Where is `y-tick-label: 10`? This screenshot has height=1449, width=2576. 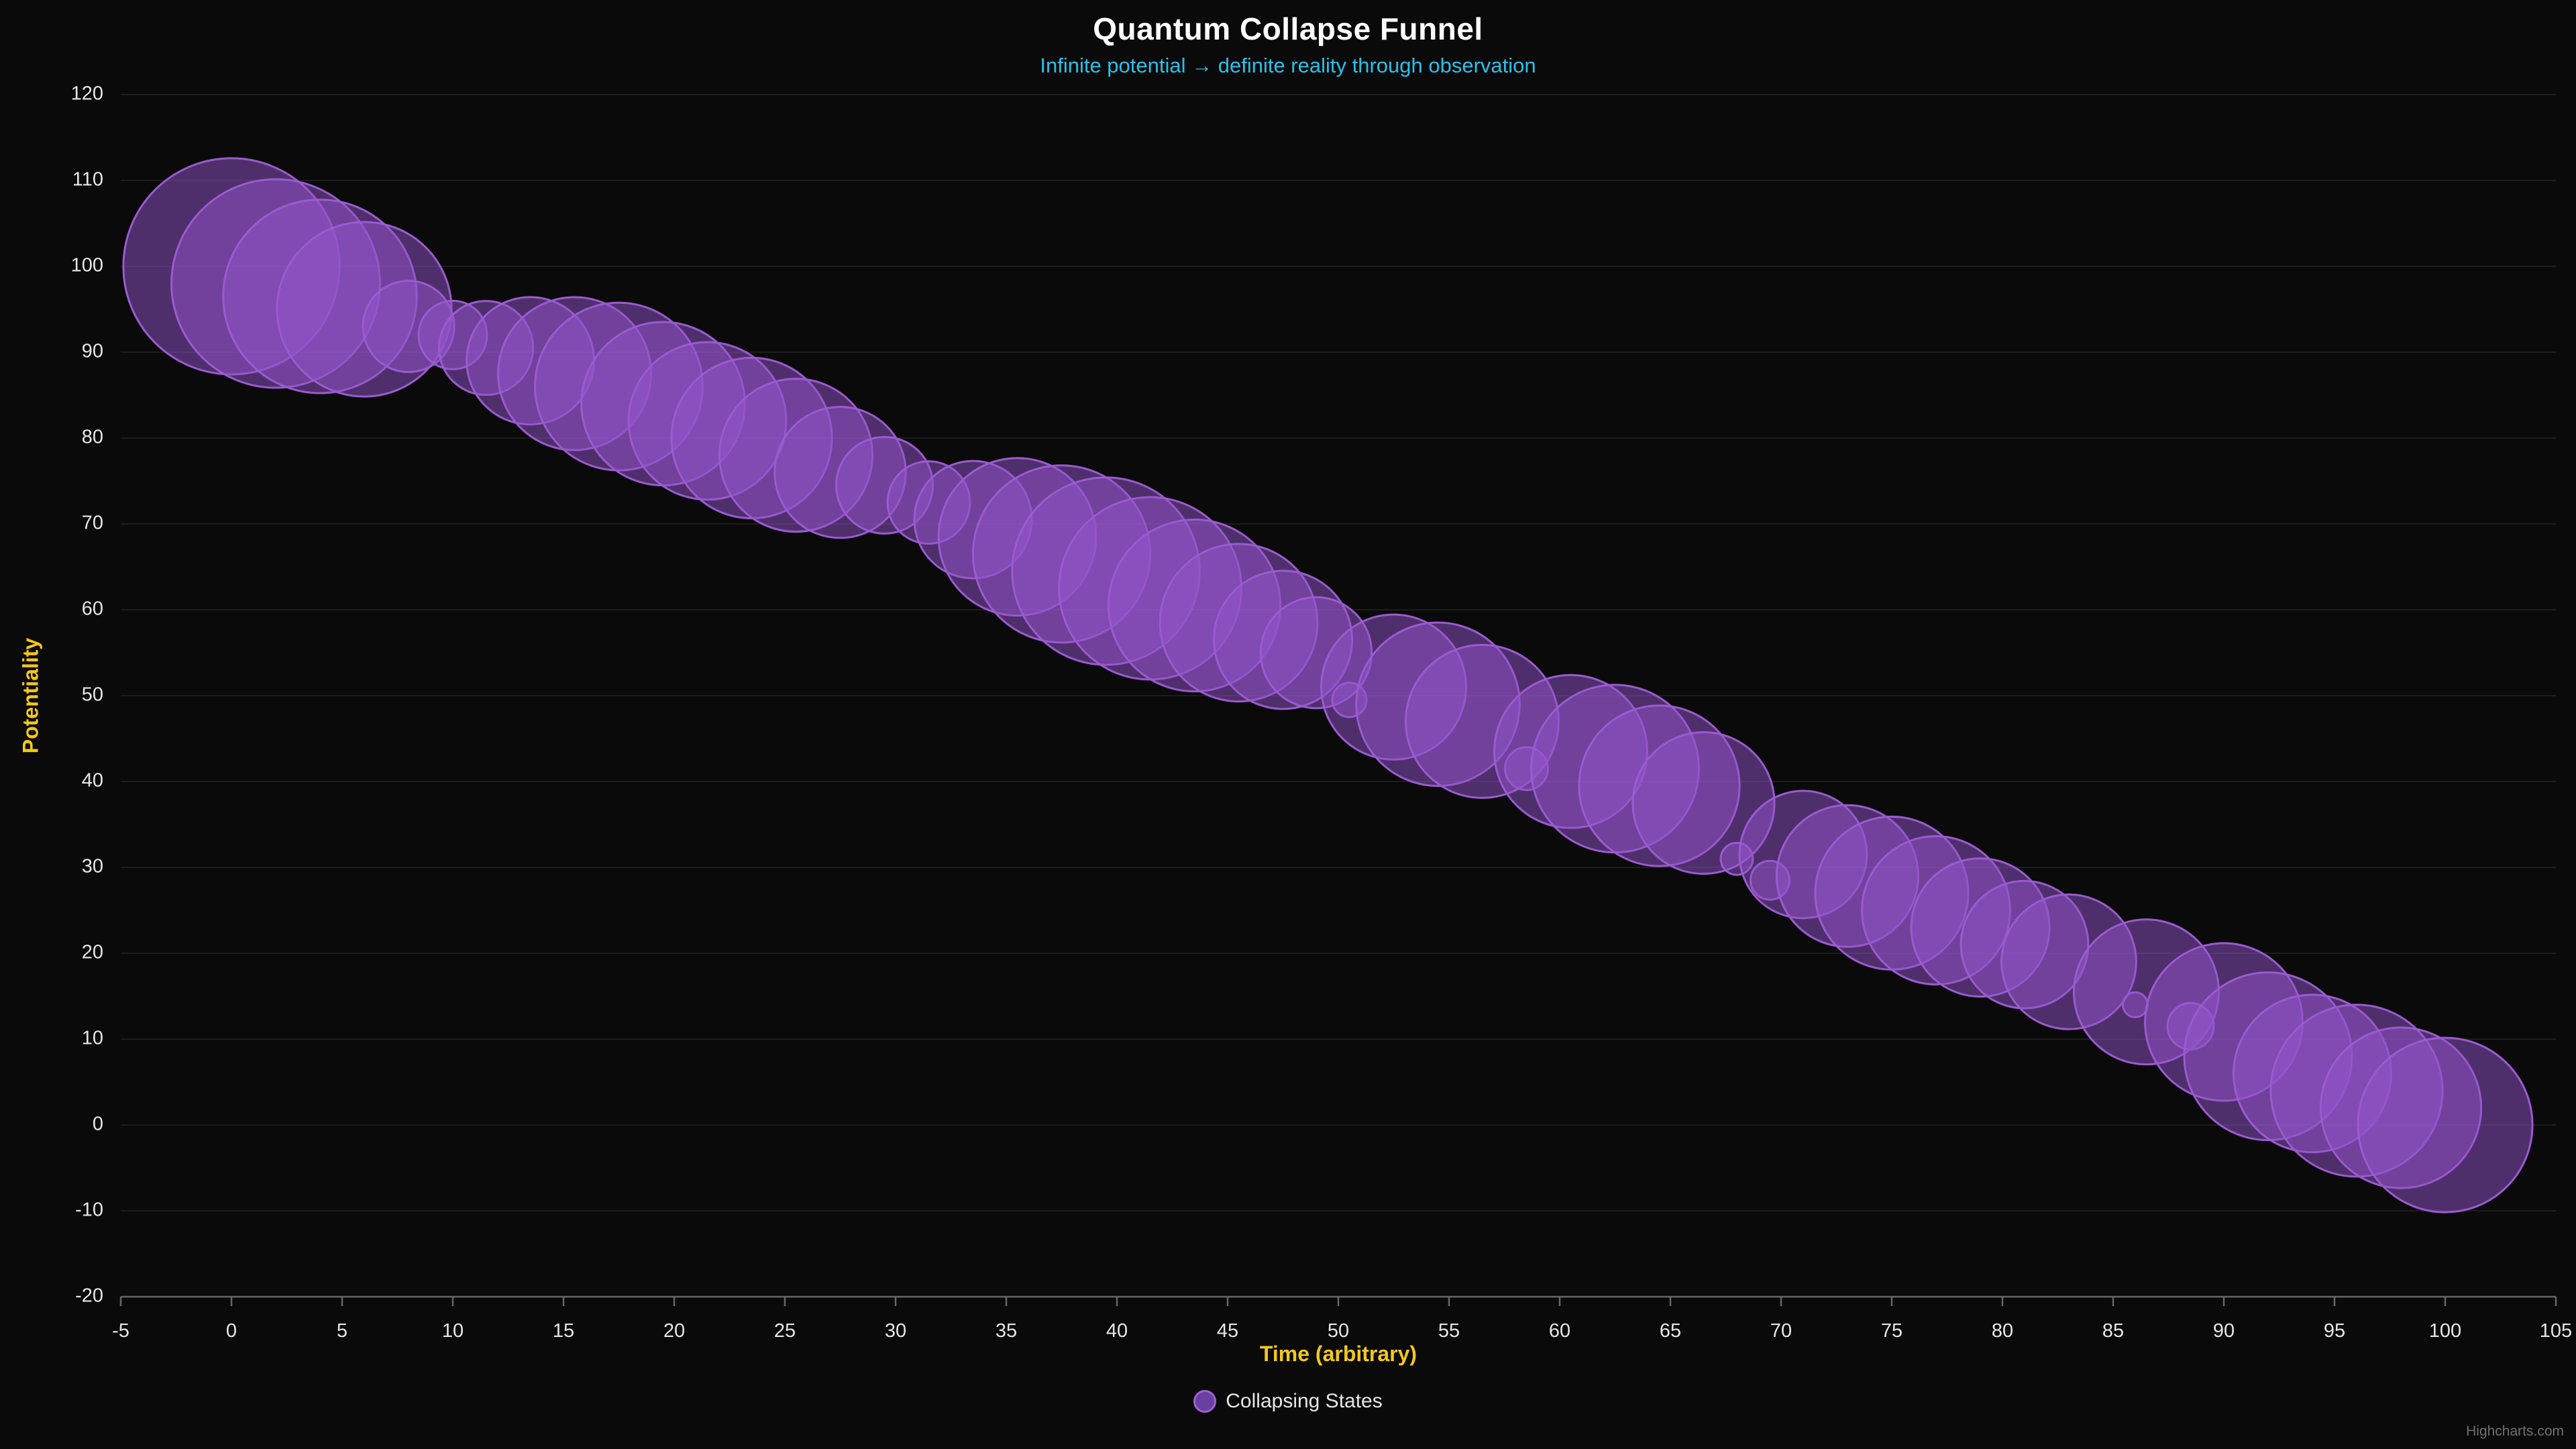 y-tick-label: 10 is located at coordinates (92, 1038).